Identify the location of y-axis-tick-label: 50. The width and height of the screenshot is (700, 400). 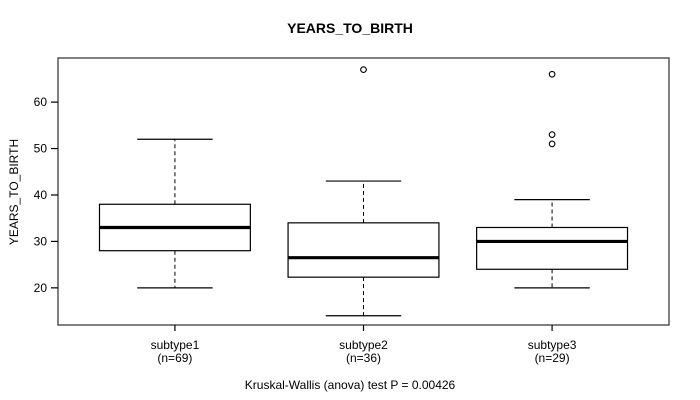
(41, 149).